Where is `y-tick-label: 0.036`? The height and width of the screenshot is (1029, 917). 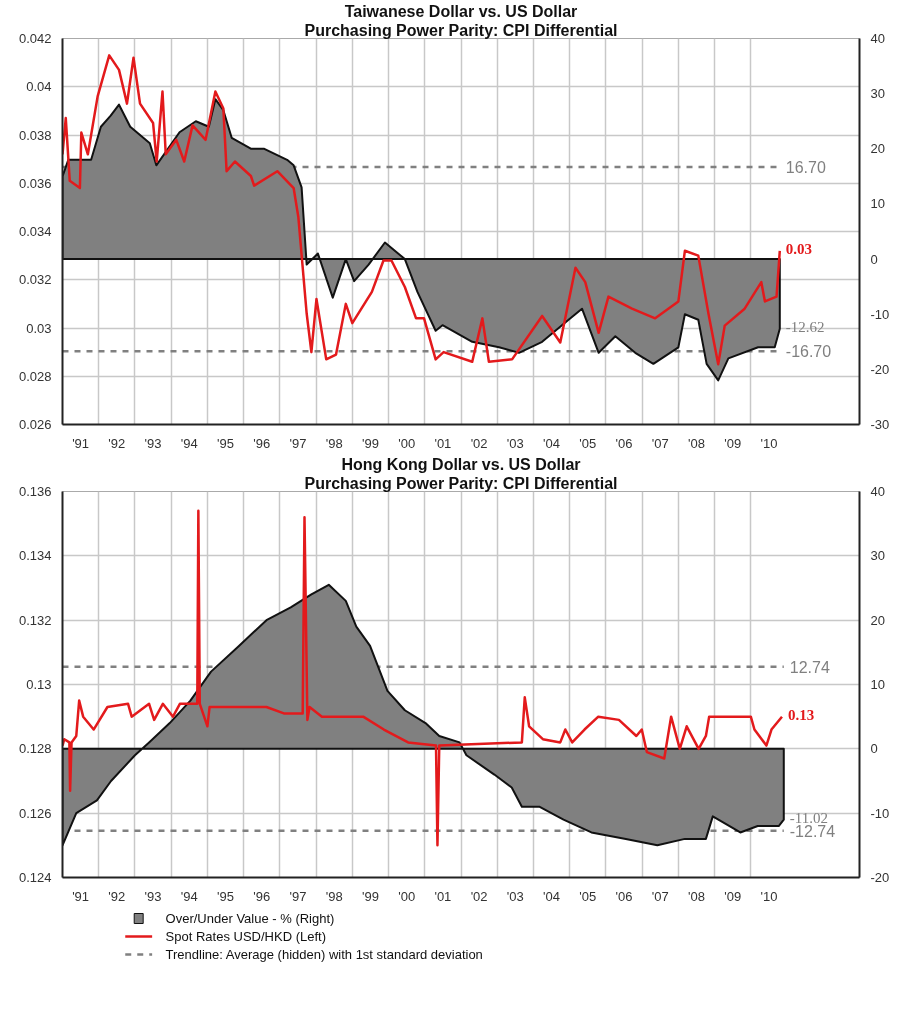 y-tick-label: 0.036 is located at coordinates (35, 183).